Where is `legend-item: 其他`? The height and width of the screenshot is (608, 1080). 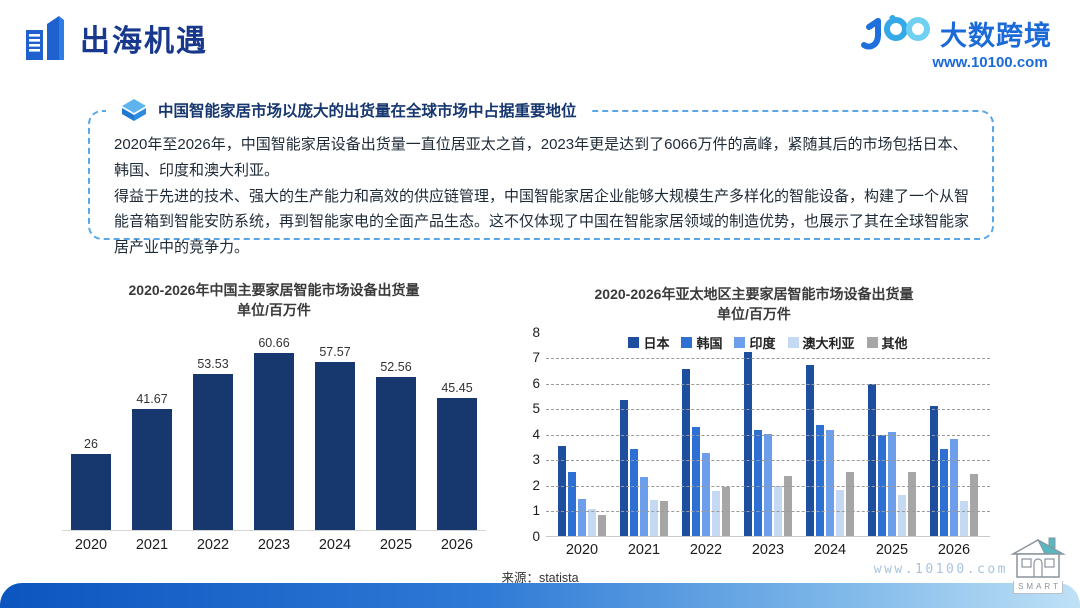 legend-item: 其他 is located at coordinates (887, 342).